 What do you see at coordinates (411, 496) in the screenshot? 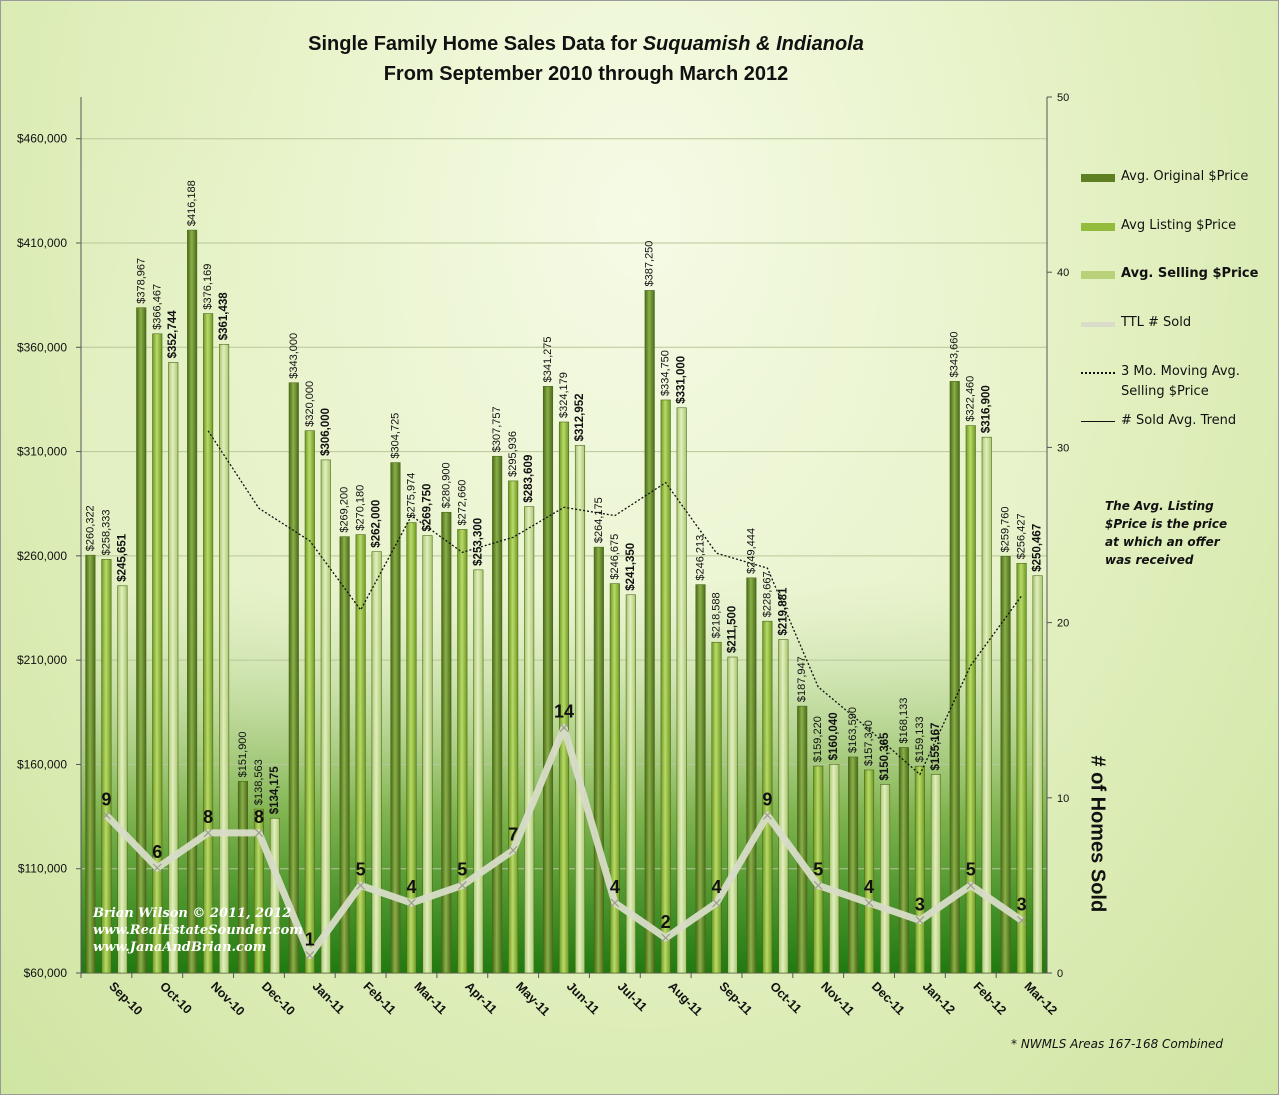
I see `bar-label-listing: $275,974` at bounding box center [411, 496].